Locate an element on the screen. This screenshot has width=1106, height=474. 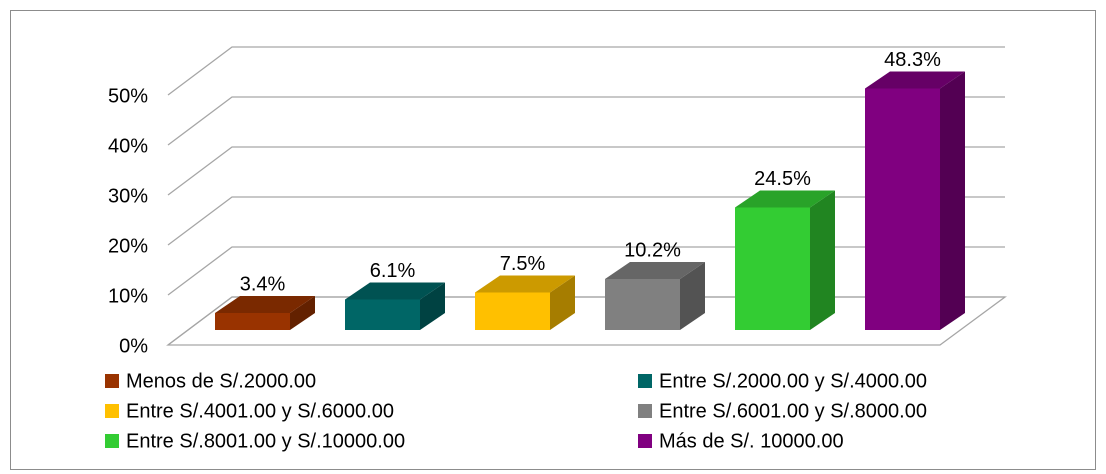
legend-label: Entre S/.4001.00 y S/.6000.00 is located at coordinates (260, 411).